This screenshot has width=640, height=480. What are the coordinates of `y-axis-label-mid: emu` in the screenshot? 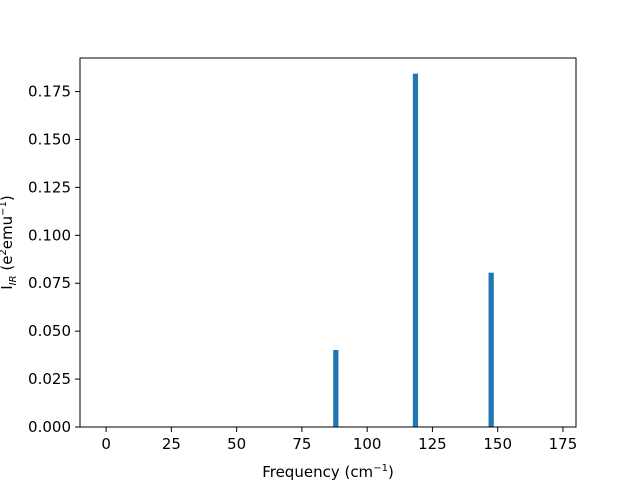 It's located at (8, 232).